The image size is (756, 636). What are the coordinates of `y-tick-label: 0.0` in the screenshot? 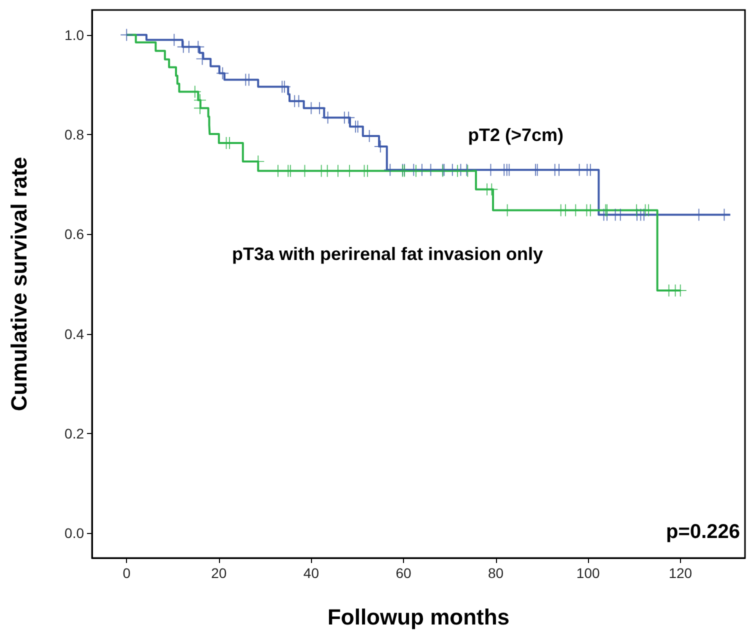 It's located at (74, 533).